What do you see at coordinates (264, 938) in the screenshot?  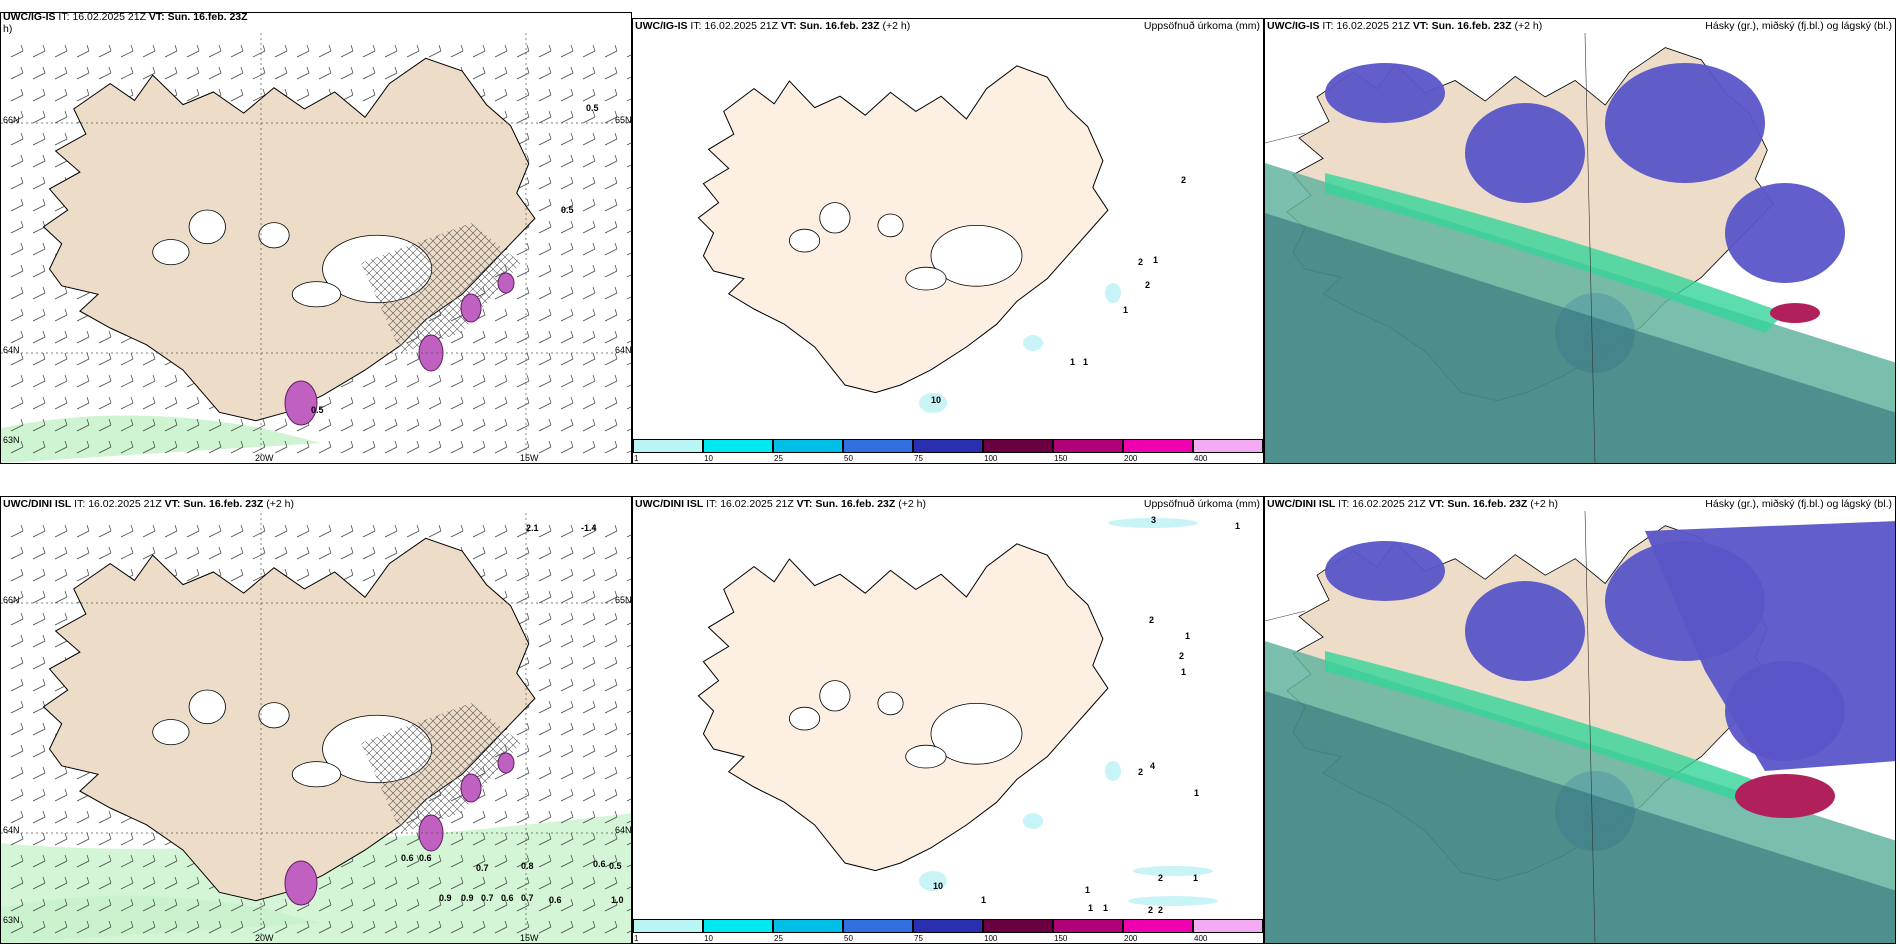 I see `lon-label: 20W` at bounding box center [264, 938].